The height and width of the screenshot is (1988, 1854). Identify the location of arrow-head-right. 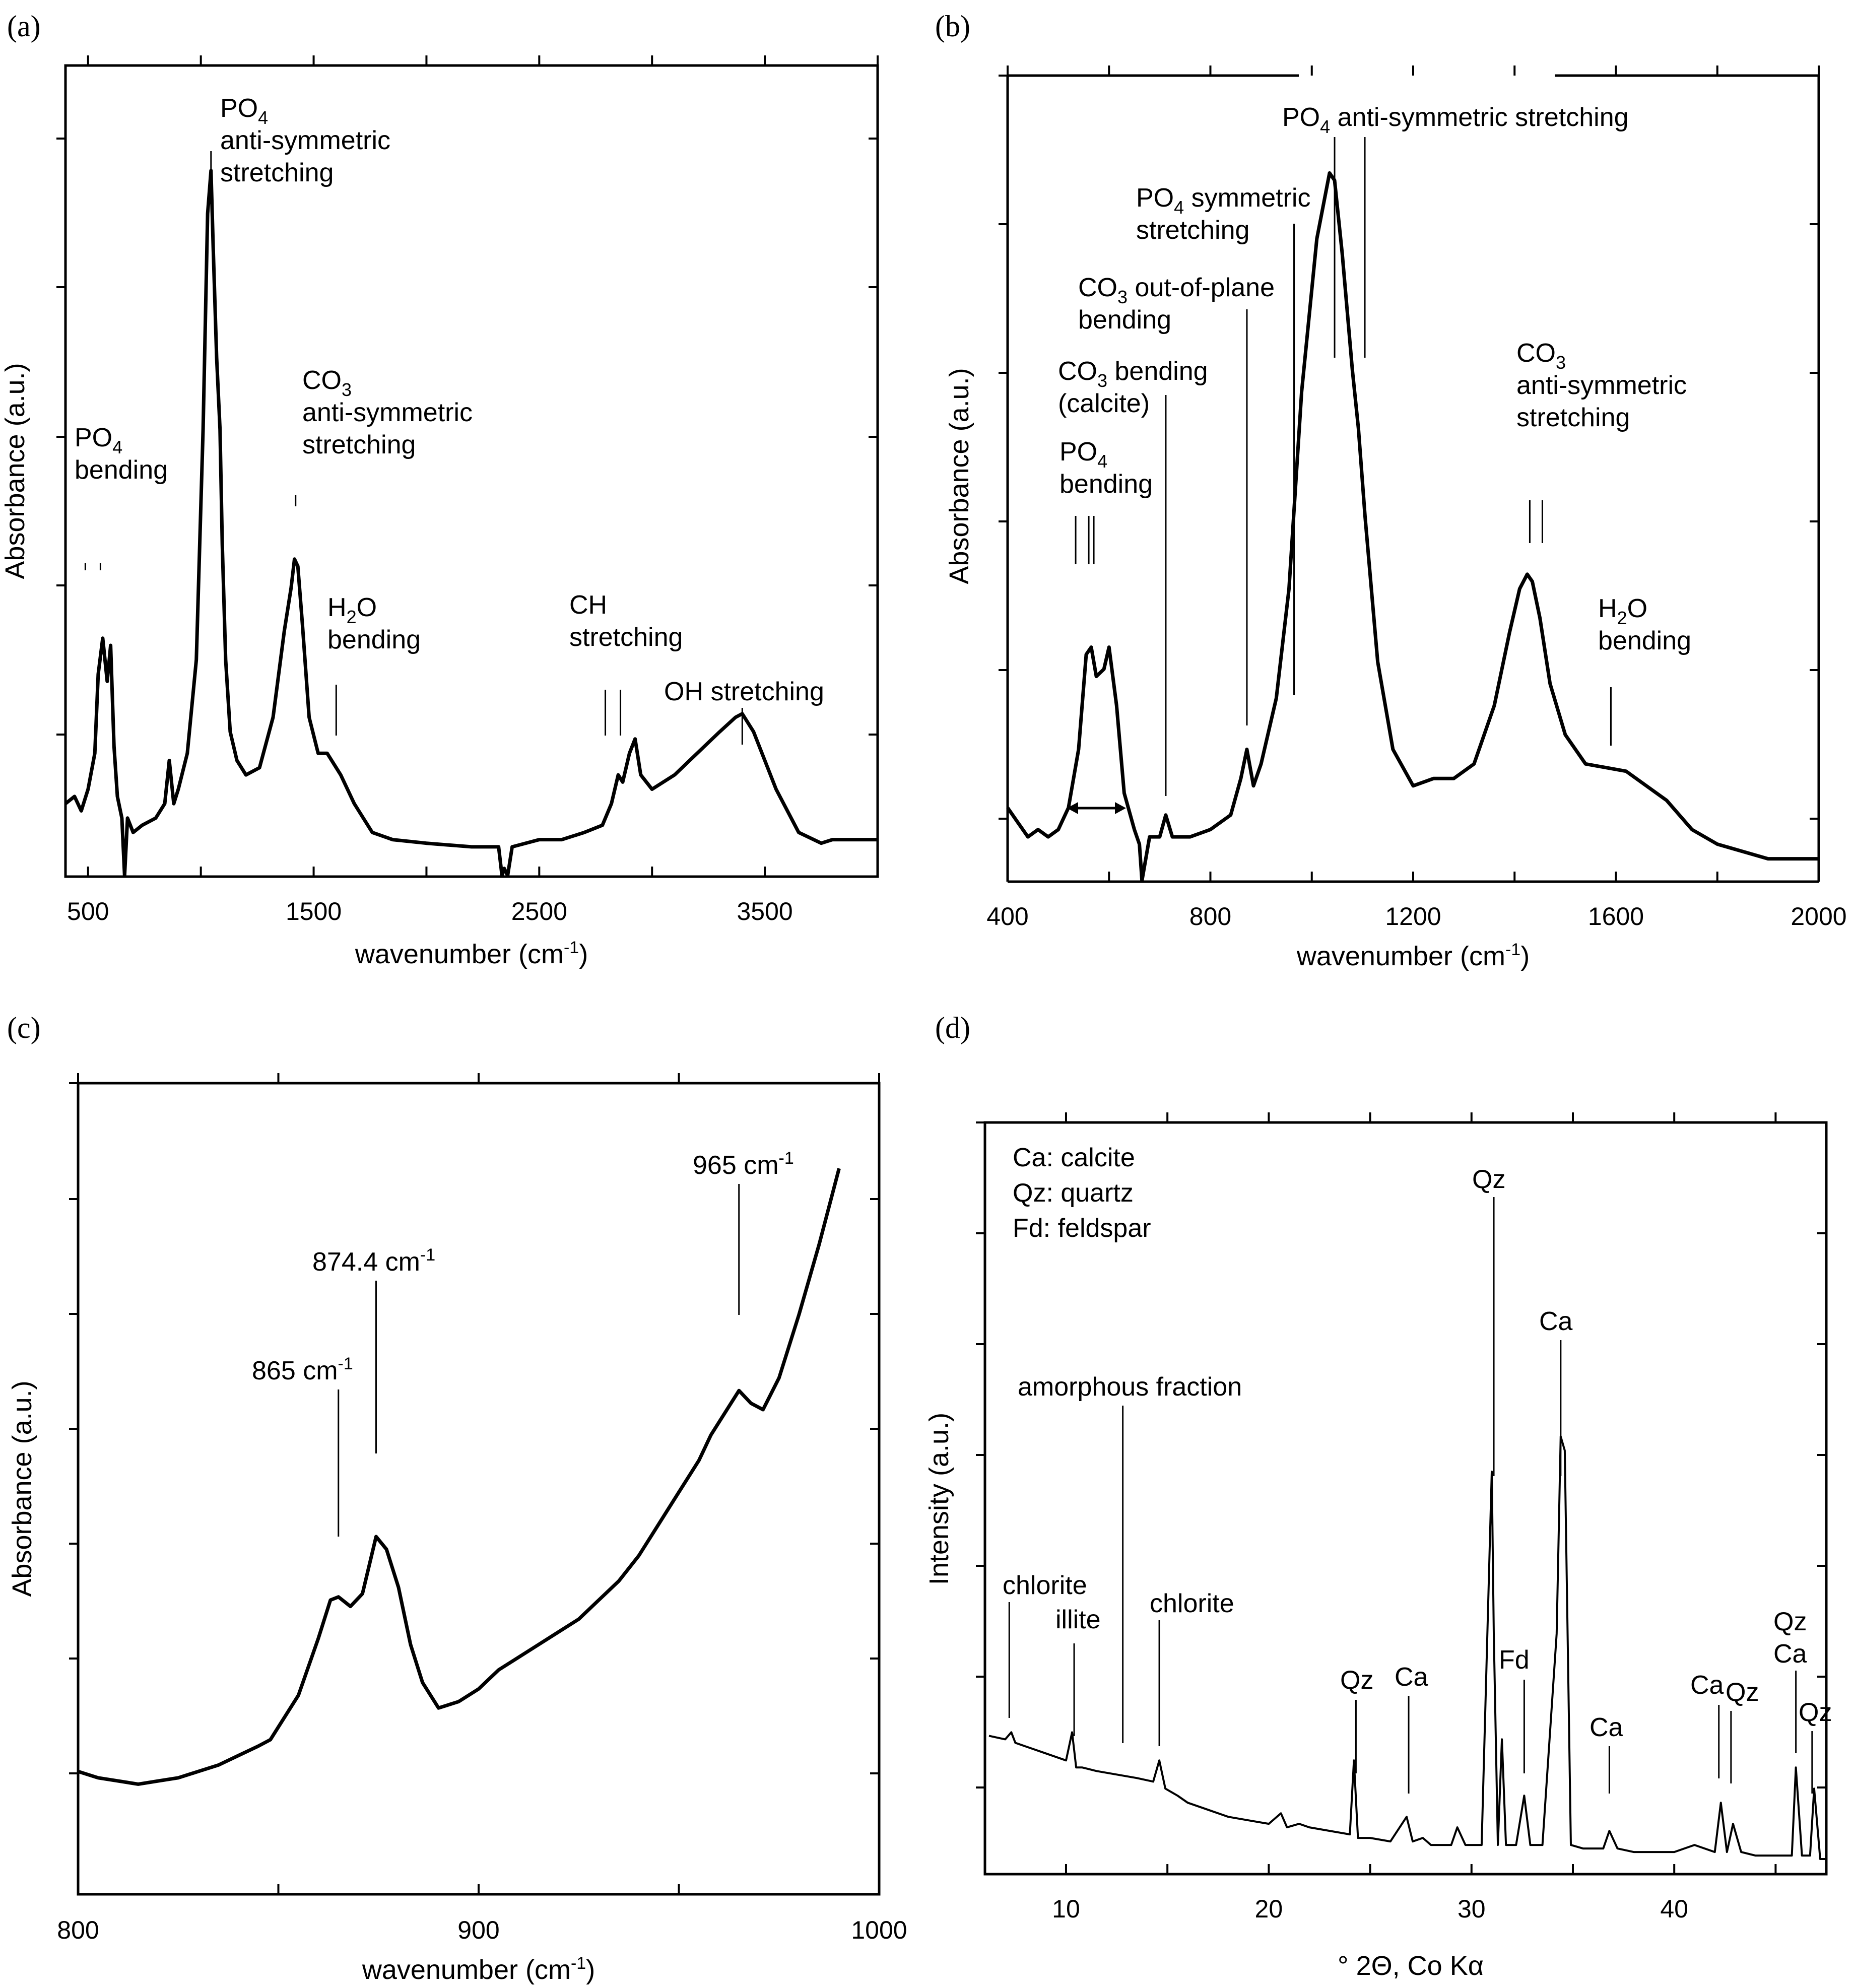
(1121, 808).